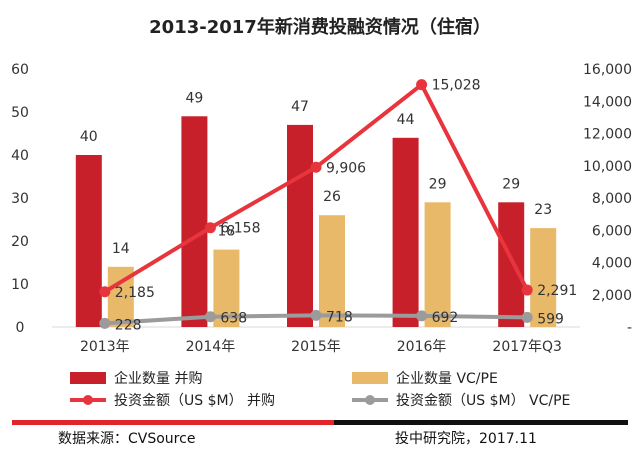 This screenshot has width=640, height=460. I want to click on point-vcpe-label: 599, so click(550, 319).